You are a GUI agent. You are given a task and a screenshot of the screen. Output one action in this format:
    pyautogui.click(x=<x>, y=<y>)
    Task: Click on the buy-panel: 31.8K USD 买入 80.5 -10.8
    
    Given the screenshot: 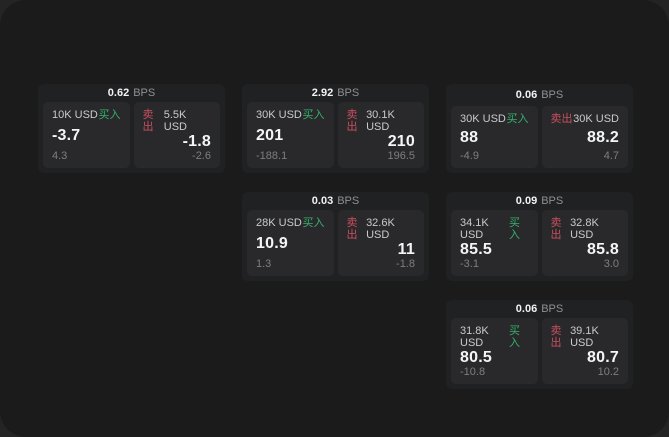 What is the action you would take?
    pyautogui.click(x=494, y=351)
    